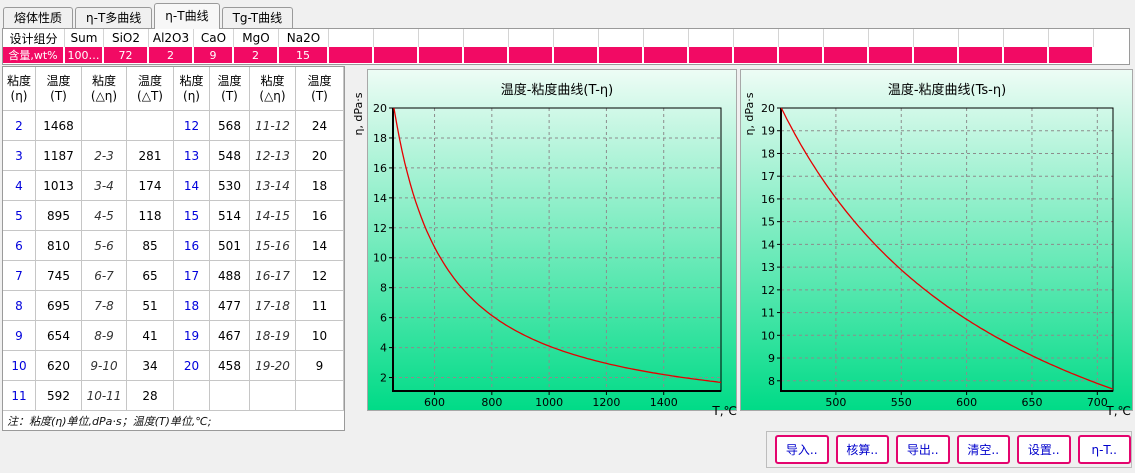 The height and width of the screenshot is (473, 1135). I want to click on table-row: 11 592 10-11 28, so click(173, 396).